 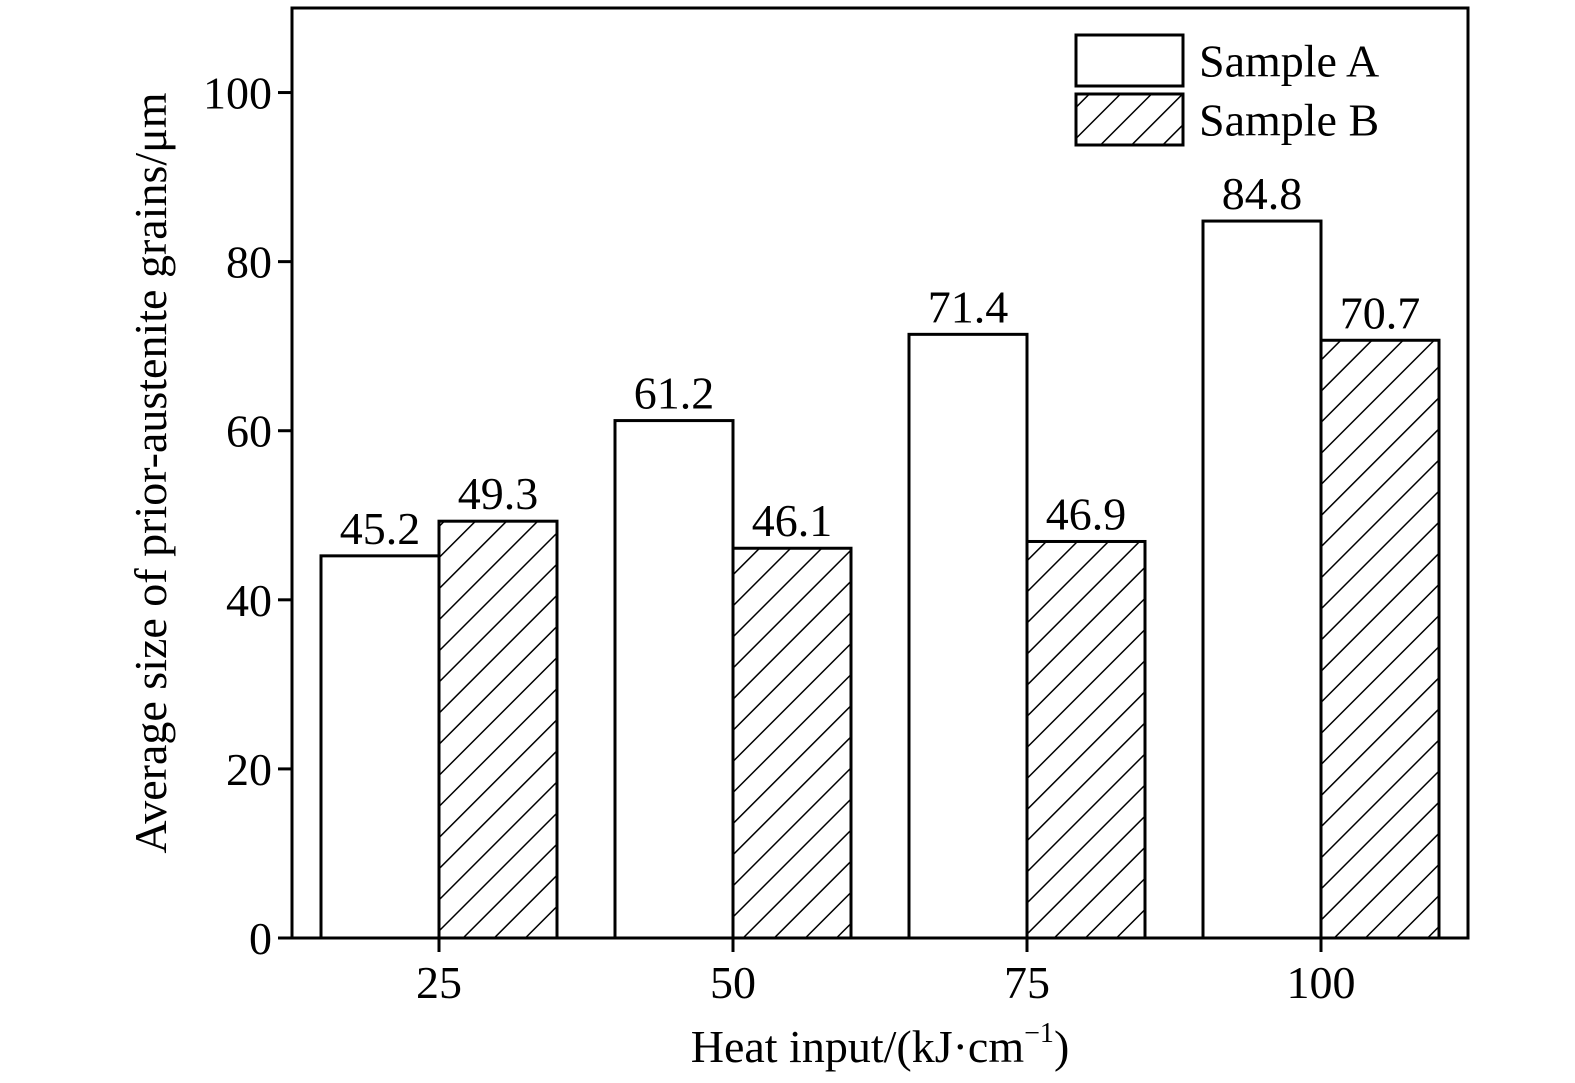 I want to click on y-tick-label-100: 100, so click(x=237, y=93).